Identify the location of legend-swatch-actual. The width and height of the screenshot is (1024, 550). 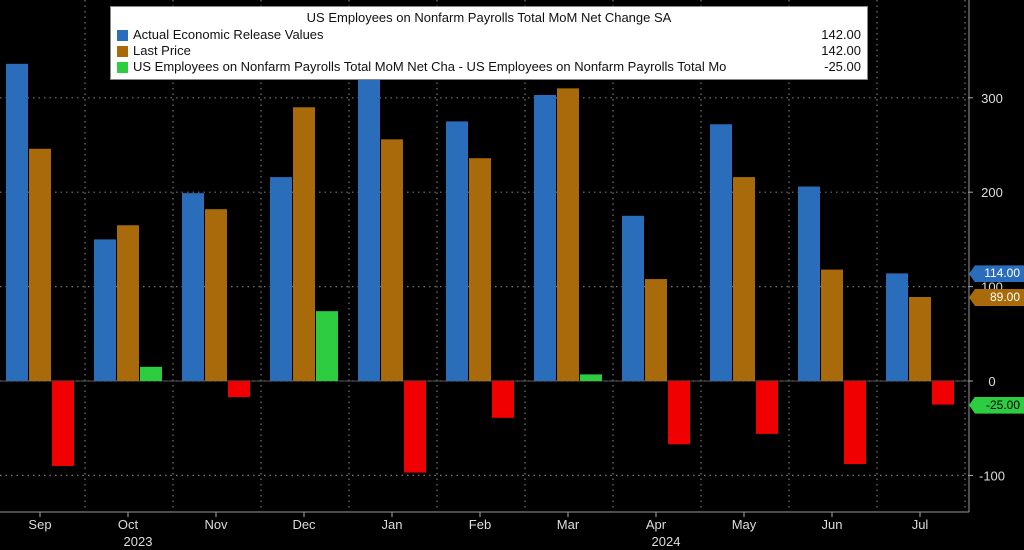
(122, 35).